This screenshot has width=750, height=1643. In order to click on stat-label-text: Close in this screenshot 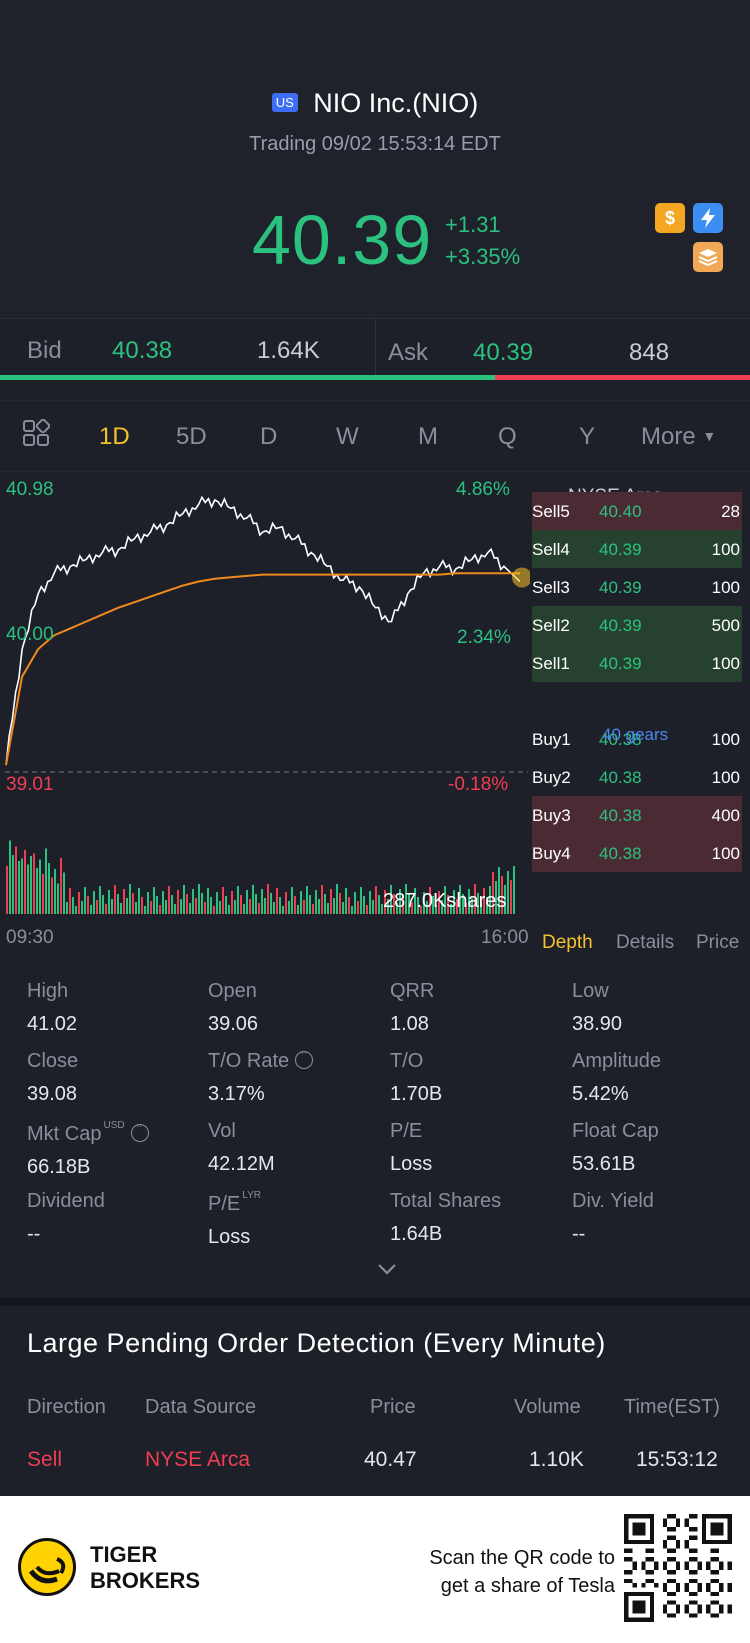, I will do `click(53, 1061)`.